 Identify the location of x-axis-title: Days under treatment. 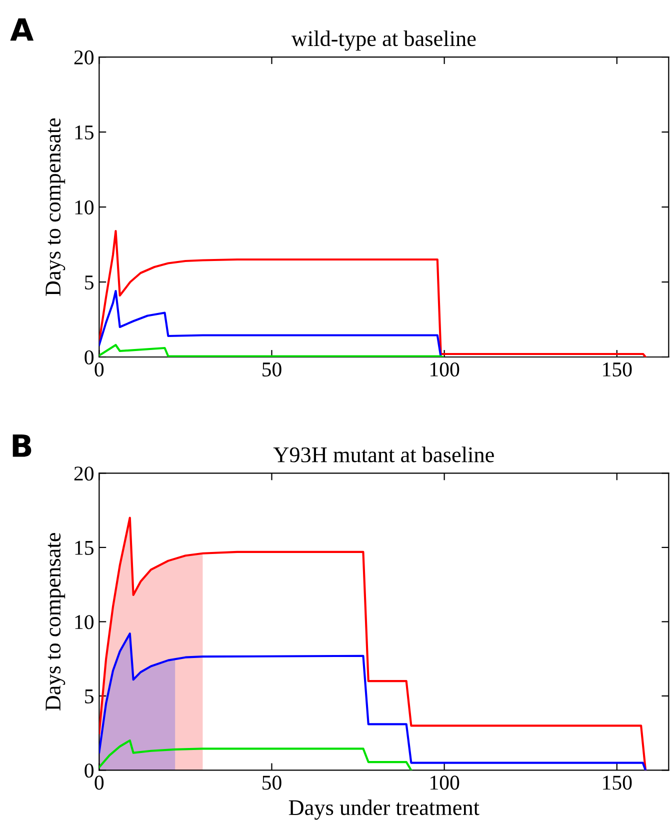
(384, 810).